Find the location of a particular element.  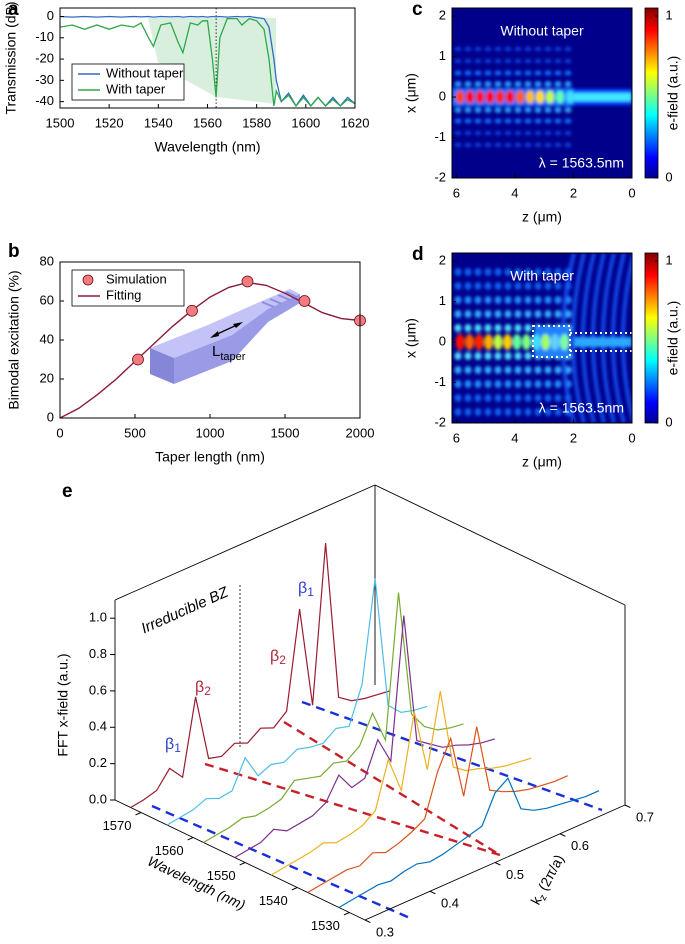

data-point is located at coordinates (304, 301).